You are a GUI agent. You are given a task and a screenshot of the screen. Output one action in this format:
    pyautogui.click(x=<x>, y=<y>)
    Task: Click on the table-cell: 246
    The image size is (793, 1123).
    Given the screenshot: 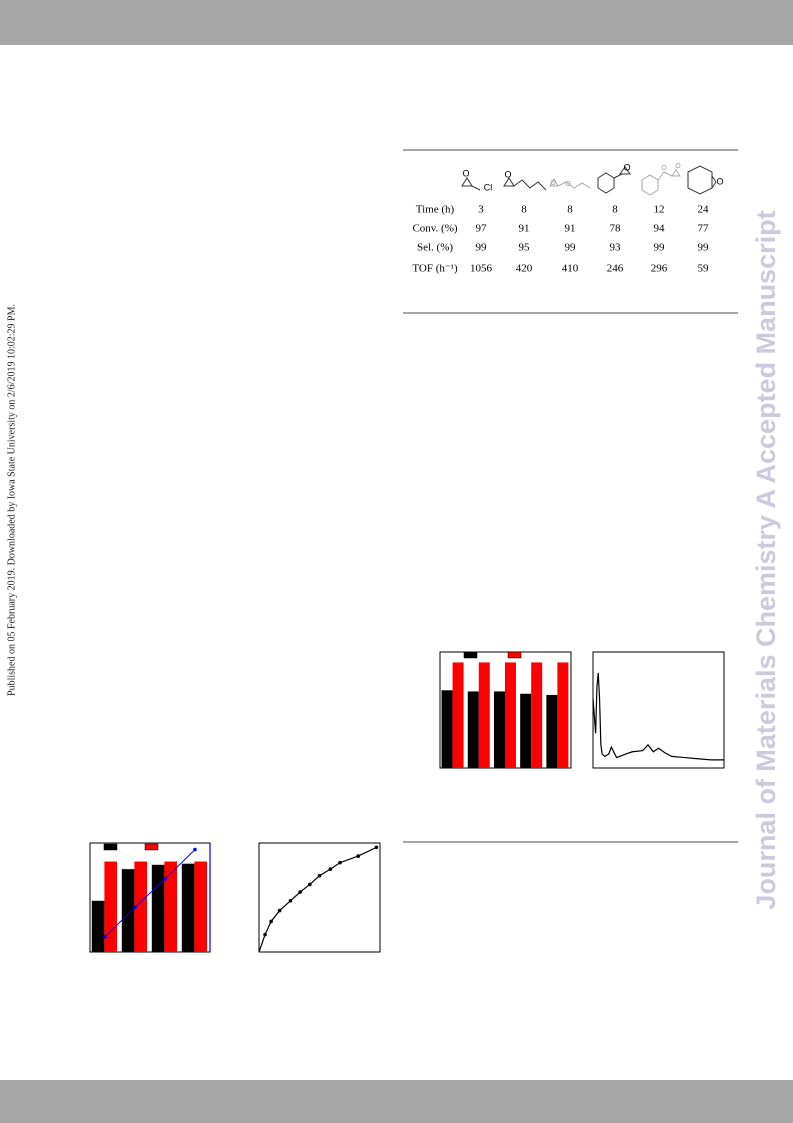 What is the action you would take?
    pyautogui.click(x=615, y=269)
    